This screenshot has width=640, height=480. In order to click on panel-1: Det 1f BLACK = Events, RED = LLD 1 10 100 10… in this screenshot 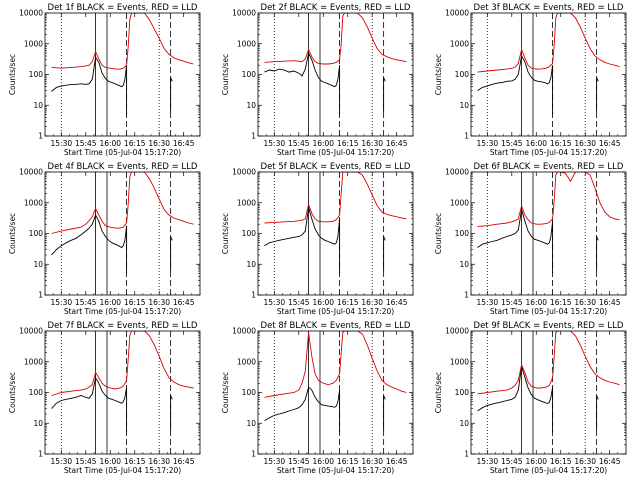, I will do `click(104, 80)`.